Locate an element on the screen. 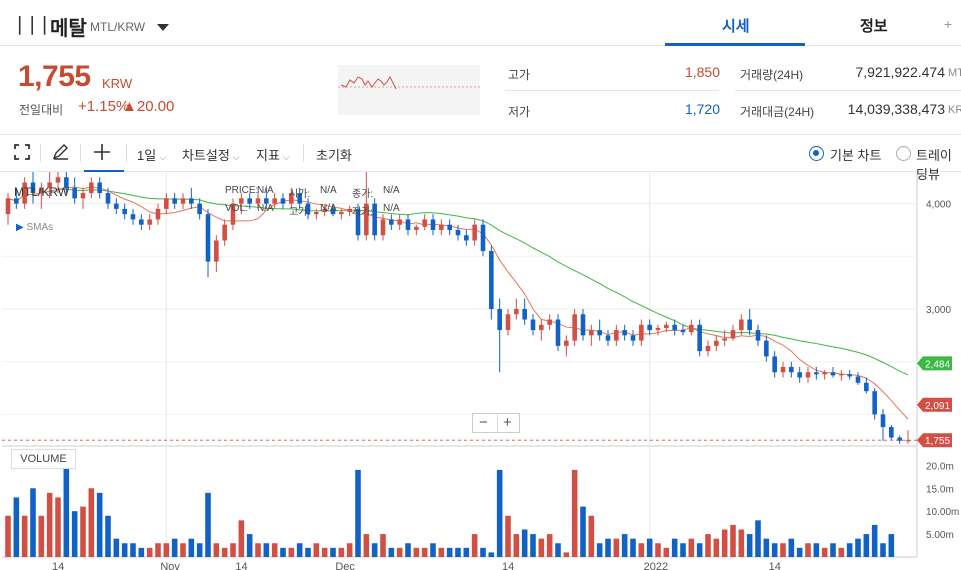  interval-select: 1일 ⌵ is located at coordinates (151, 154).